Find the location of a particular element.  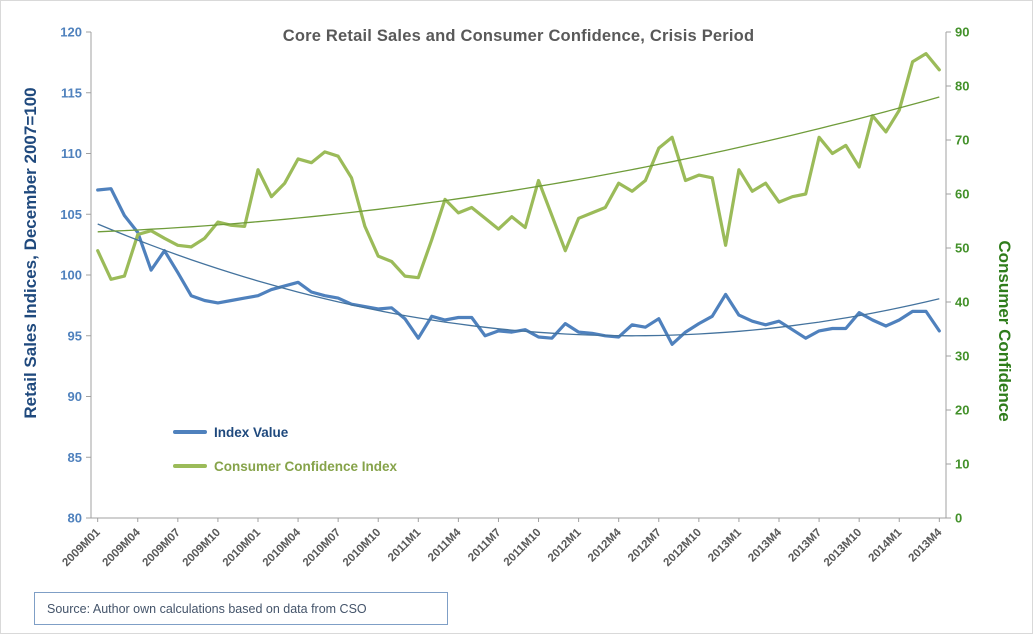

legend-item-consumer-confidence: Consumer Confidence Index is located at coordinates (285, 466).